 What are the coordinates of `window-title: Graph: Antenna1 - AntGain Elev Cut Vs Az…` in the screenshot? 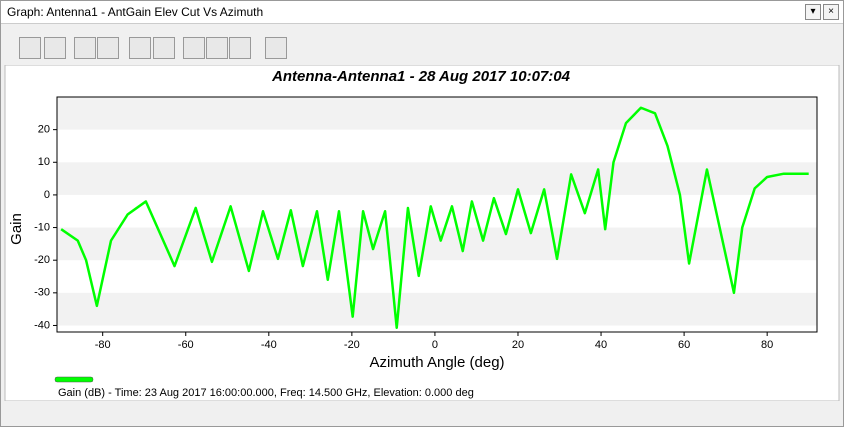 It's located at (135, 12).